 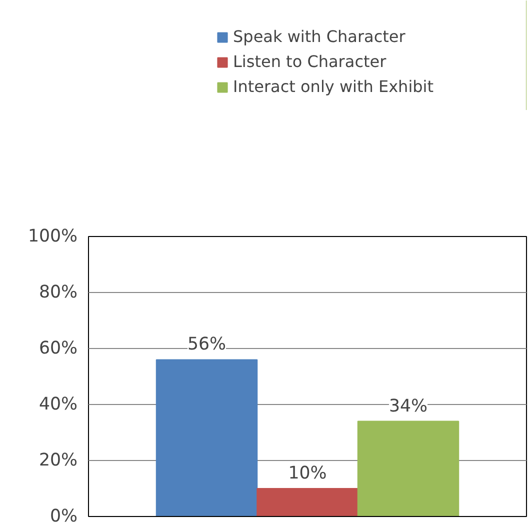 I want to click on legend-label: Speak with Character, so click(x=319, y=36).